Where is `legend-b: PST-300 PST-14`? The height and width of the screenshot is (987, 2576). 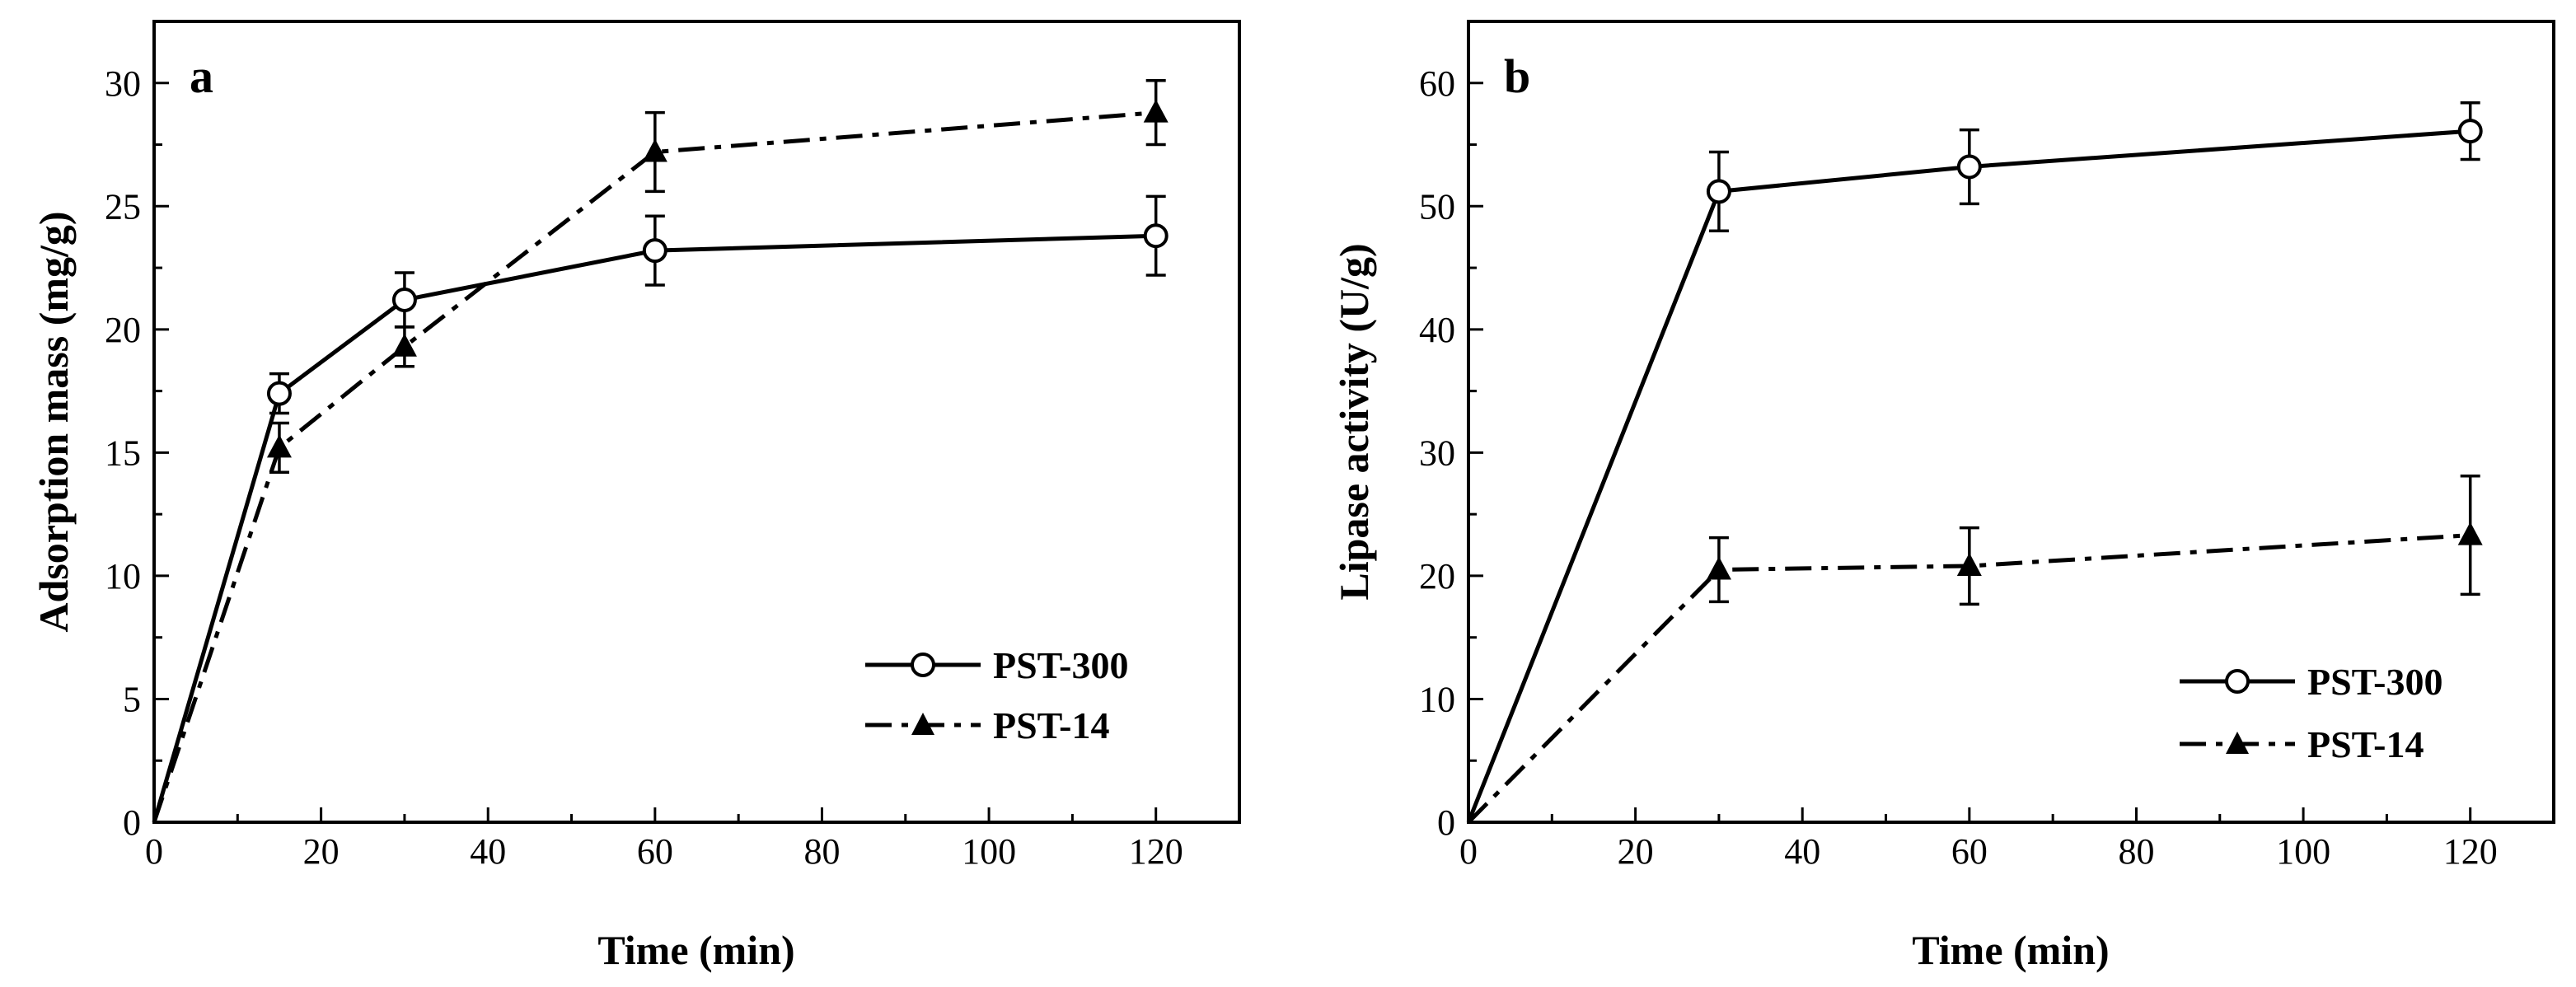
legend-b: PST-300 PST-14 is located at coordinates (2311, 713).